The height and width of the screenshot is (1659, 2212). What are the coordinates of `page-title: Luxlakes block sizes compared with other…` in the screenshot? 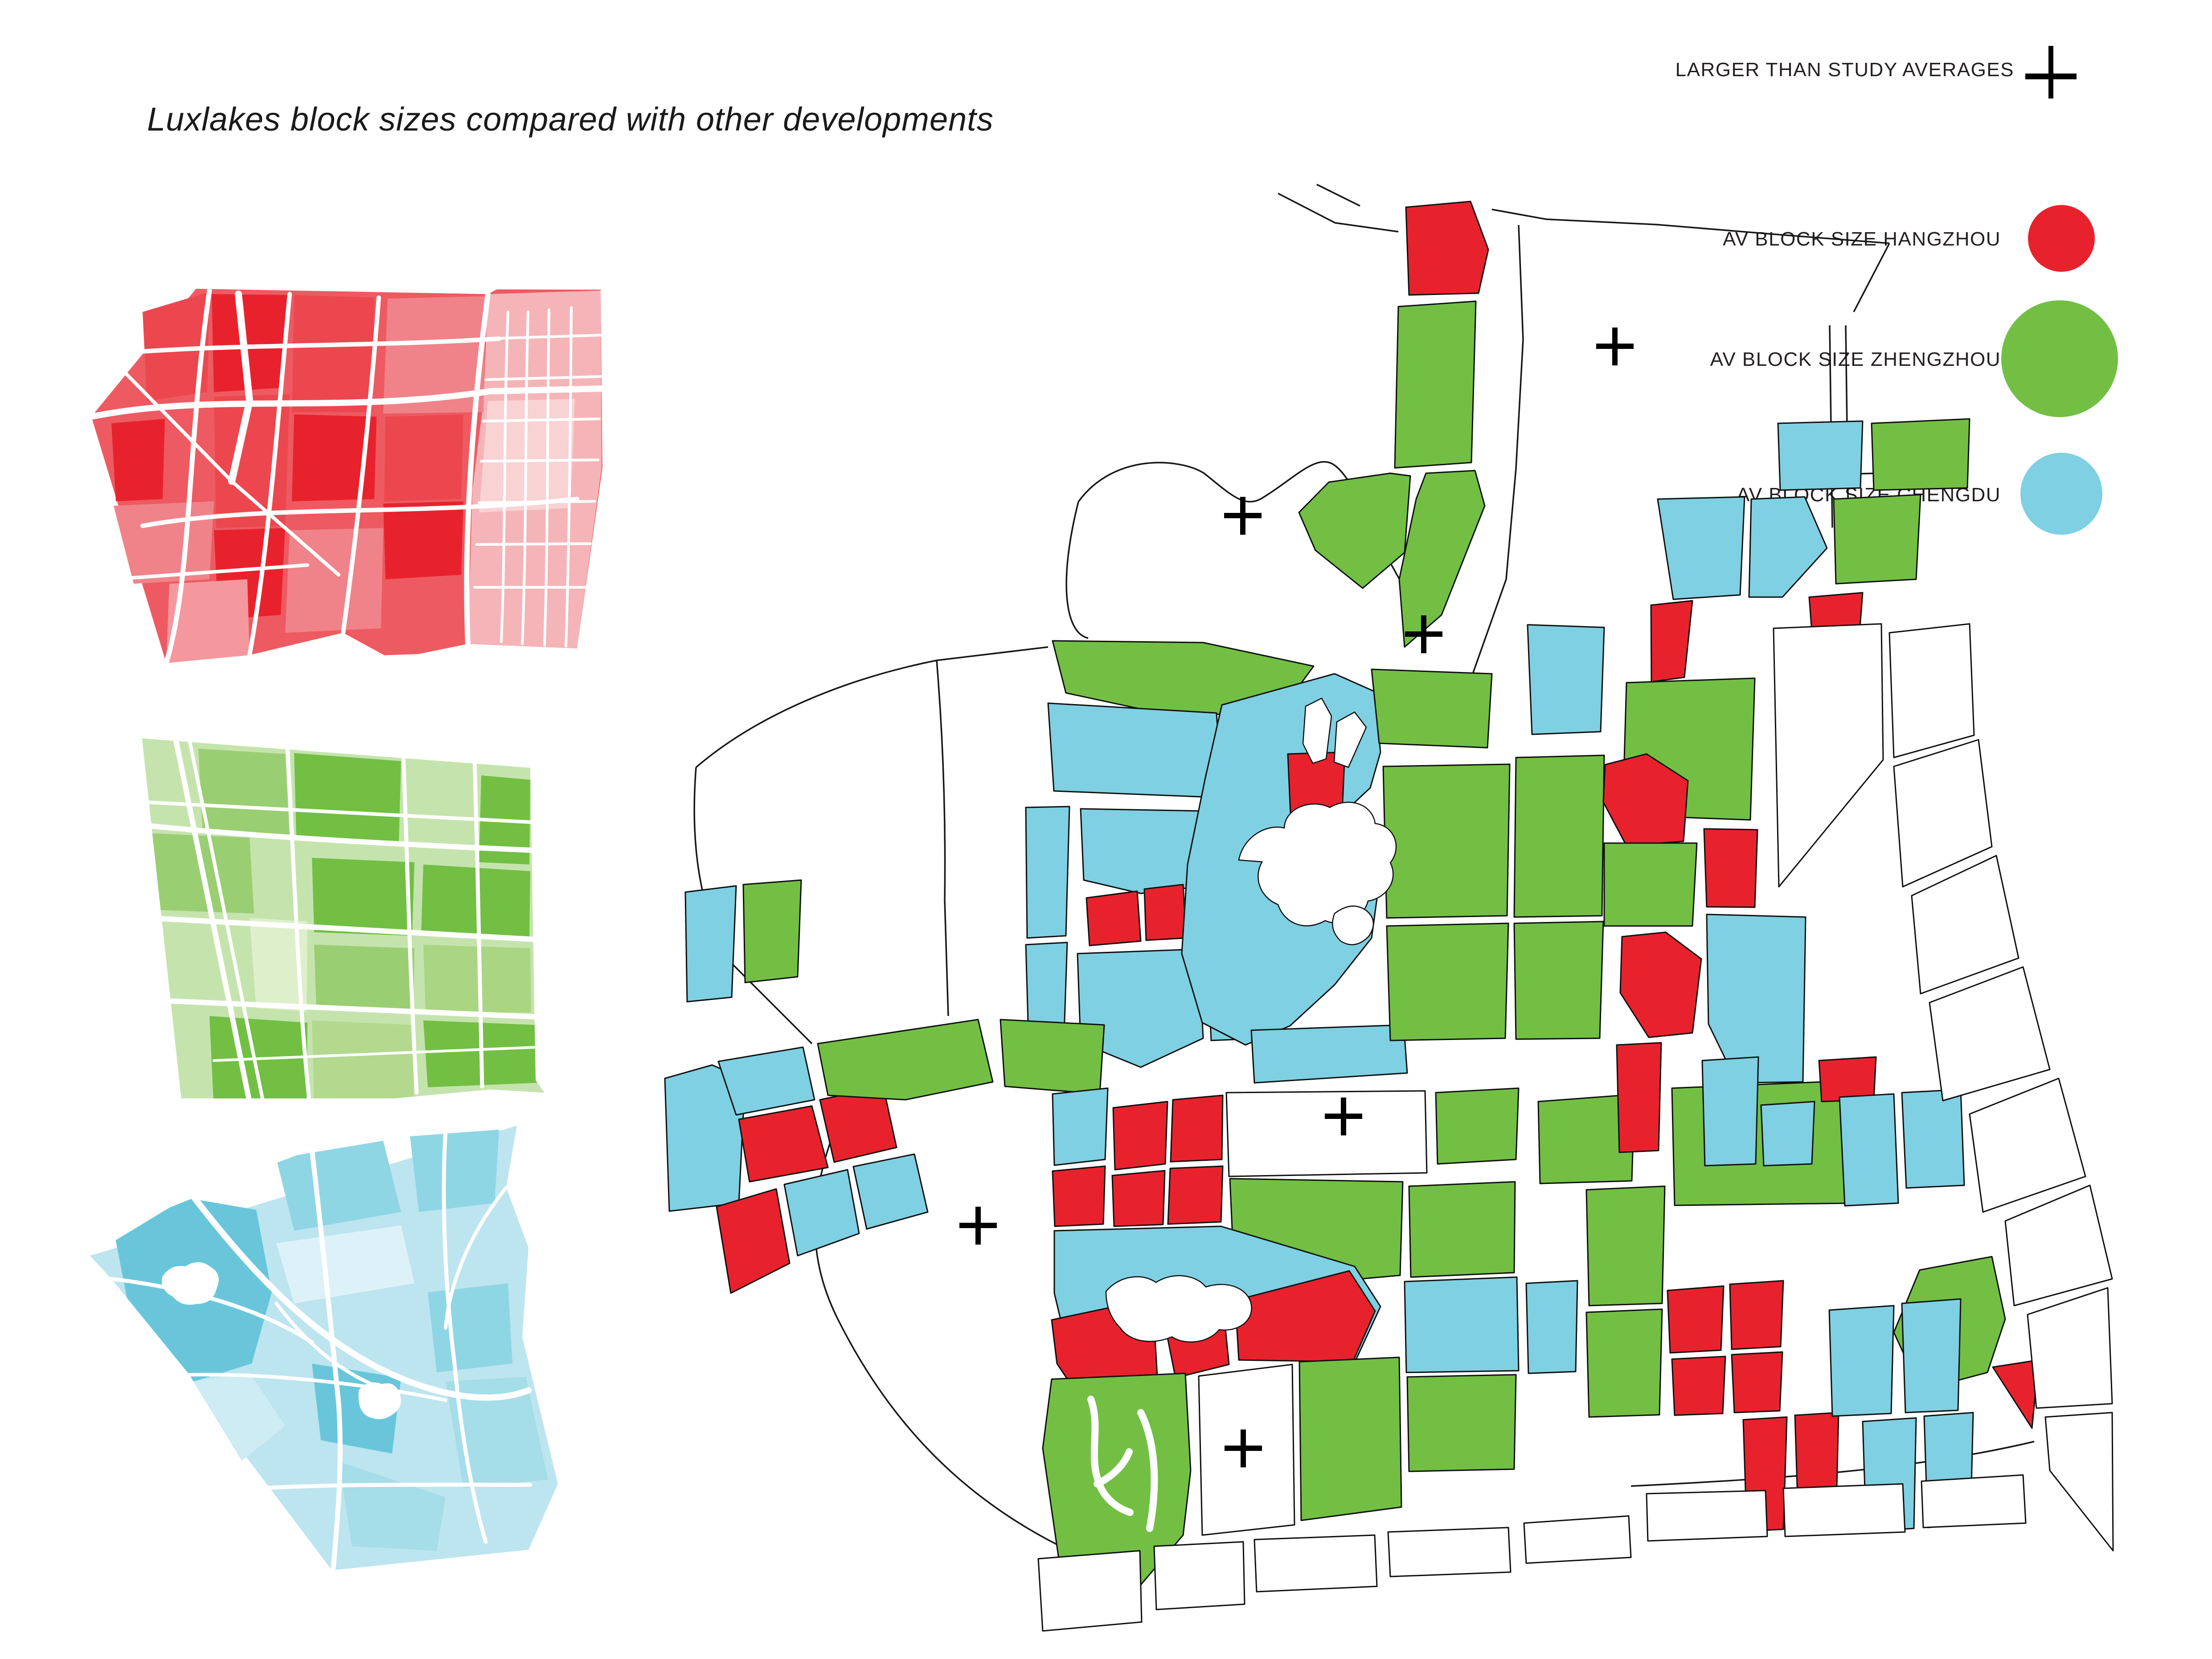 It's located at (570, 120).